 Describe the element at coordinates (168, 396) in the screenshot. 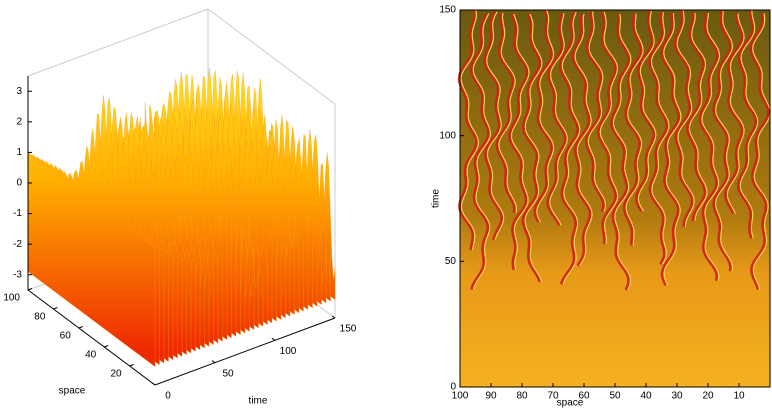

I see `x-tick-label: 0` at that location.